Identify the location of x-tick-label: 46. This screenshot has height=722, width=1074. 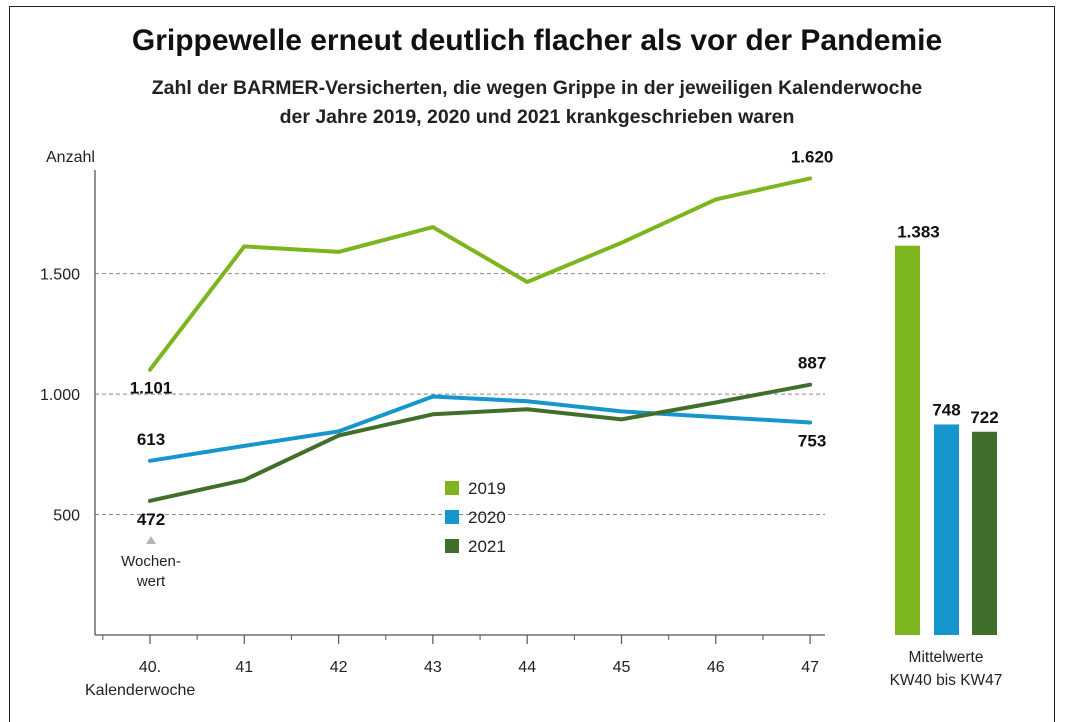
(716, 667).